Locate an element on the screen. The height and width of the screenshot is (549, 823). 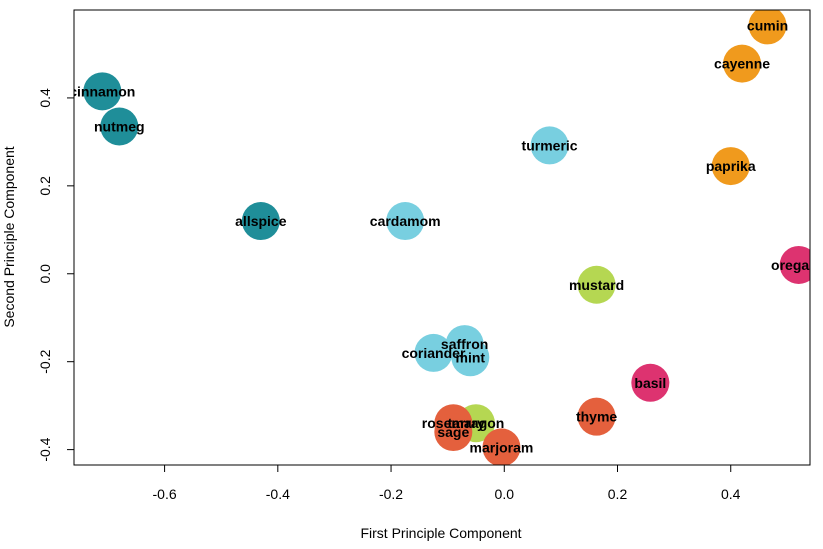
point-coriander is located at coordinates (433, 352).